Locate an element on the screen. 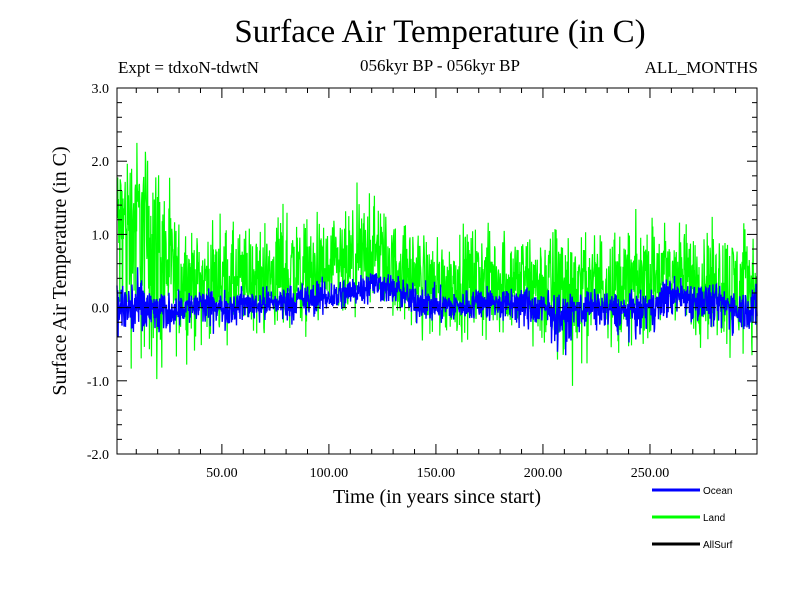 The width and height of the screenshot is (800, 600). y-tick-label: 1.0 is located at coordinates (101, 235).